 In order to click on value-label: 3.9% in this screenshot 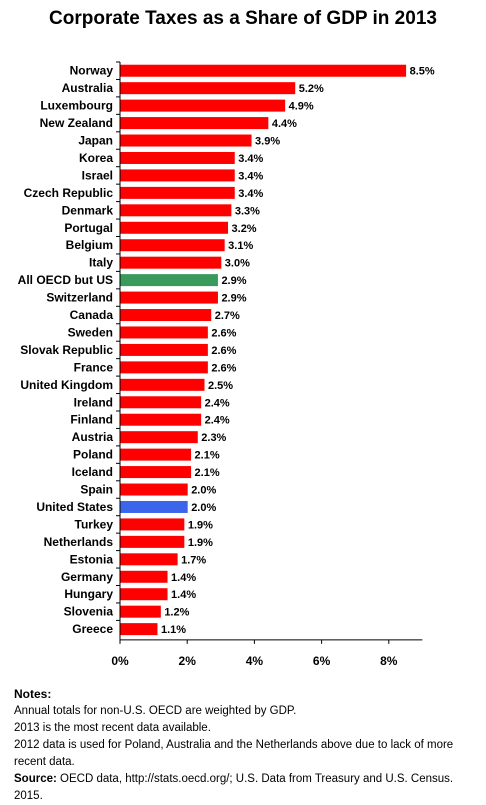, I will do `click(267, 142)`.